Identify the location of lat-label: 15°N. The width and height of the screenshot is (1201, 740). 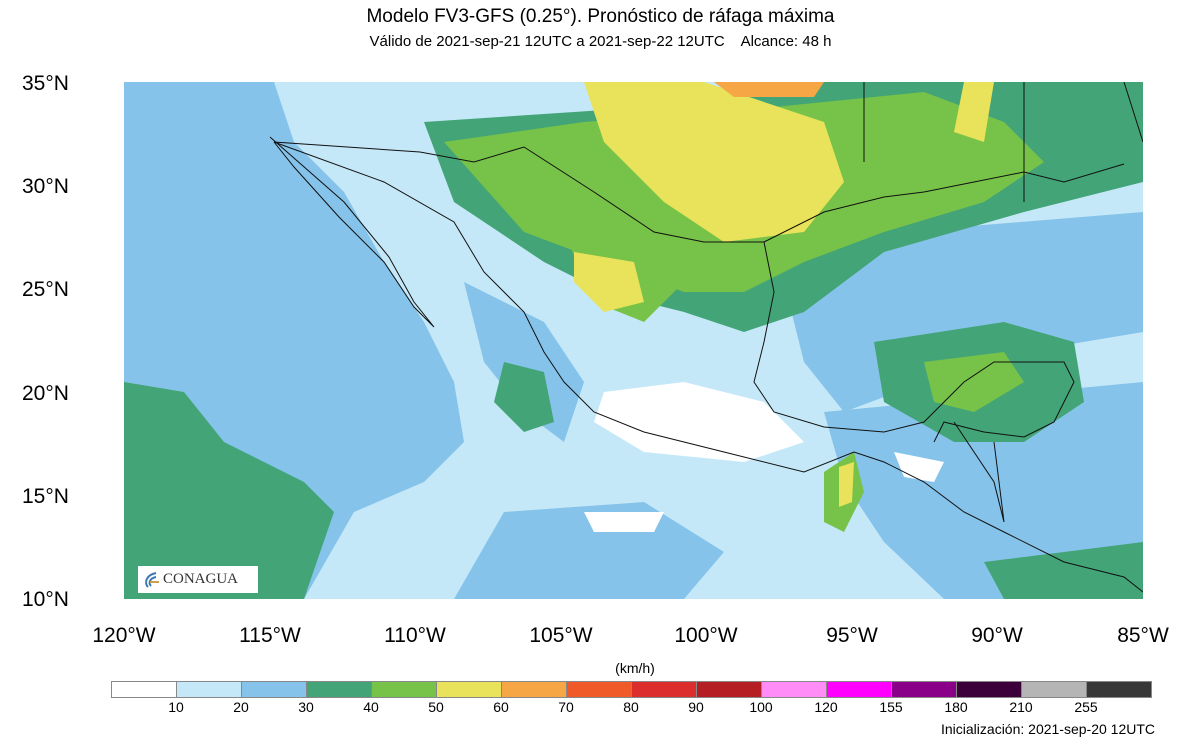
(45, 496).